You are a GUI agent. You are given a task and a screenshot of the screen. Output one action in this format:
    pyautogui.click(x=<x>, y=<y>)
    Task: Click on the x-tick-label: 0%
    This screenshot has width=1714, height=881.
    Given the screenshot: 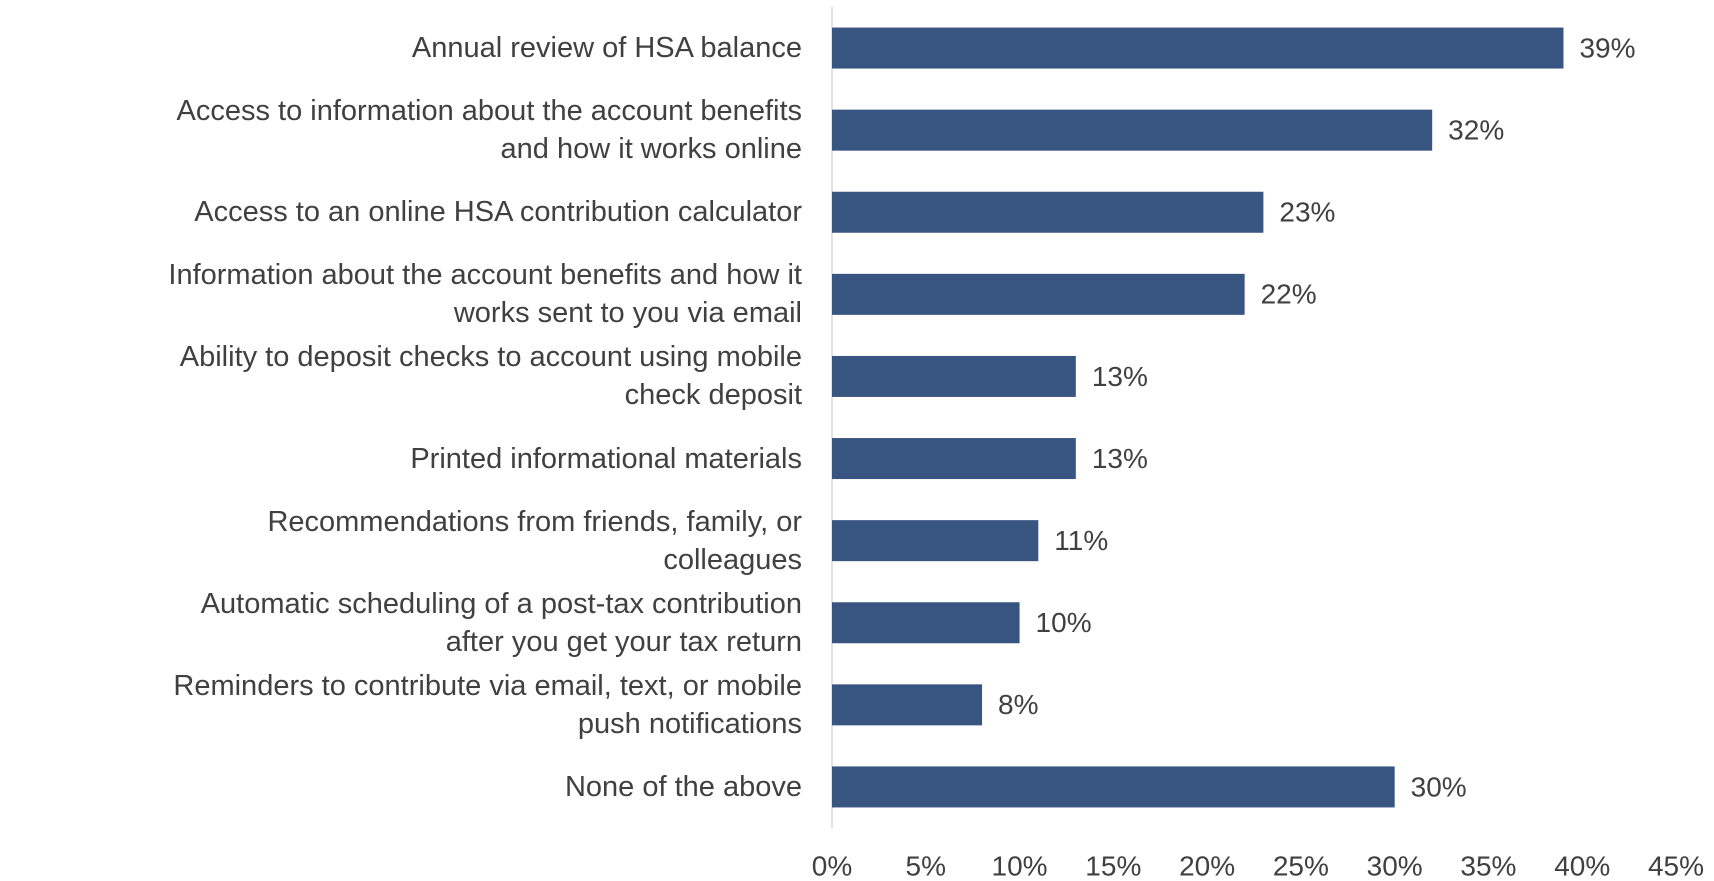 What is the action you would take?
    pyautogui.click(x=832, y=865)
    